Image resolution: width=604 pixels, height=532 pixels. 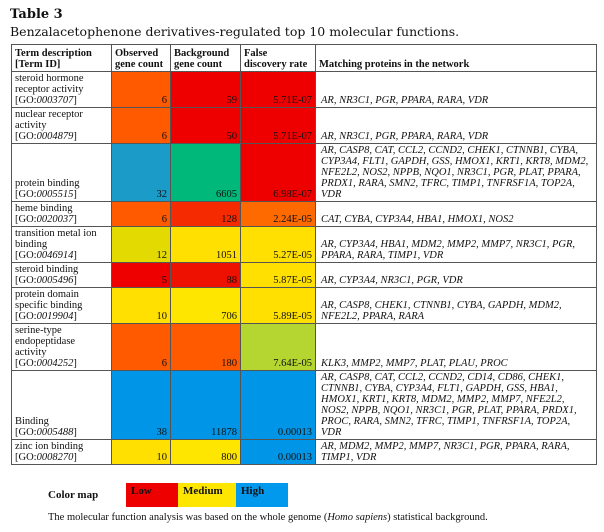 I want to click on observed-count: 32, so click(x=141, y=172).